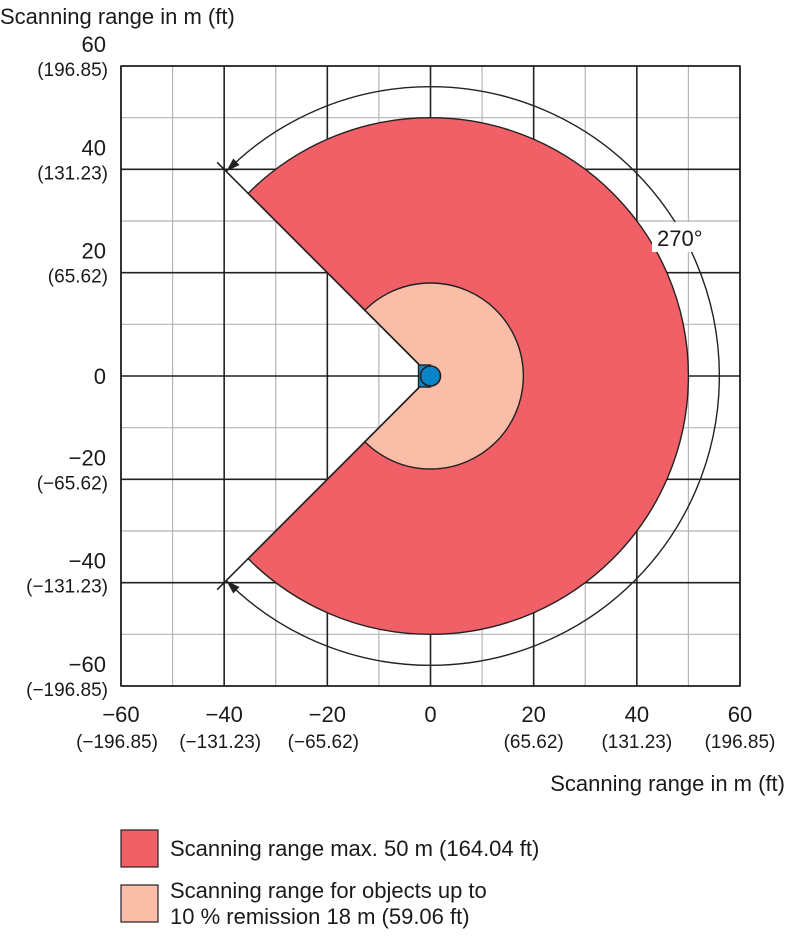 The image size is (789, 940). What do you see at coordinates (667, 783) in the screenshot?
I see `x-axis-label: Scanning range in m (ft)` at bounding box center [667, 783].